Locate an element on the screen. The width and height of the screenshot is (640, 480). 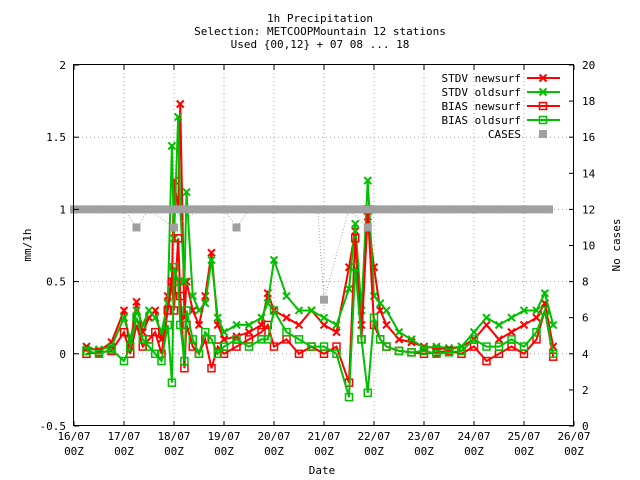
legend-label: STDV oldsurf is located at coordinates (481, 92).